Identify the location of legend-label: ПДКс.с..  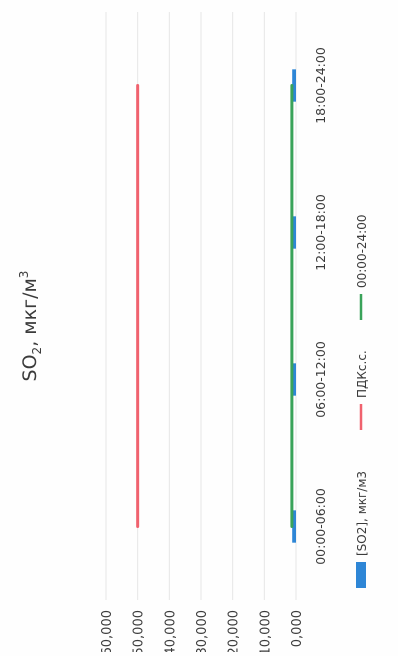
(362, 374).